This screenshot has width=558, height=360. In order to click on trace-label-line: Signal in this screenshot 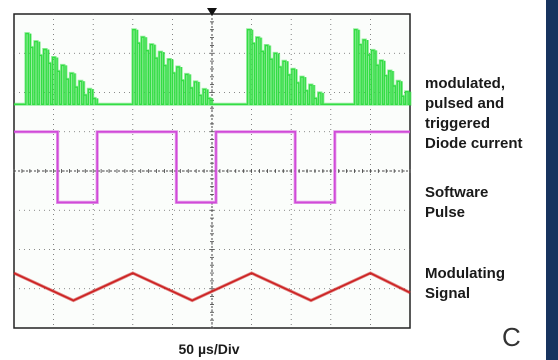, I will do `click(447, 293)`.